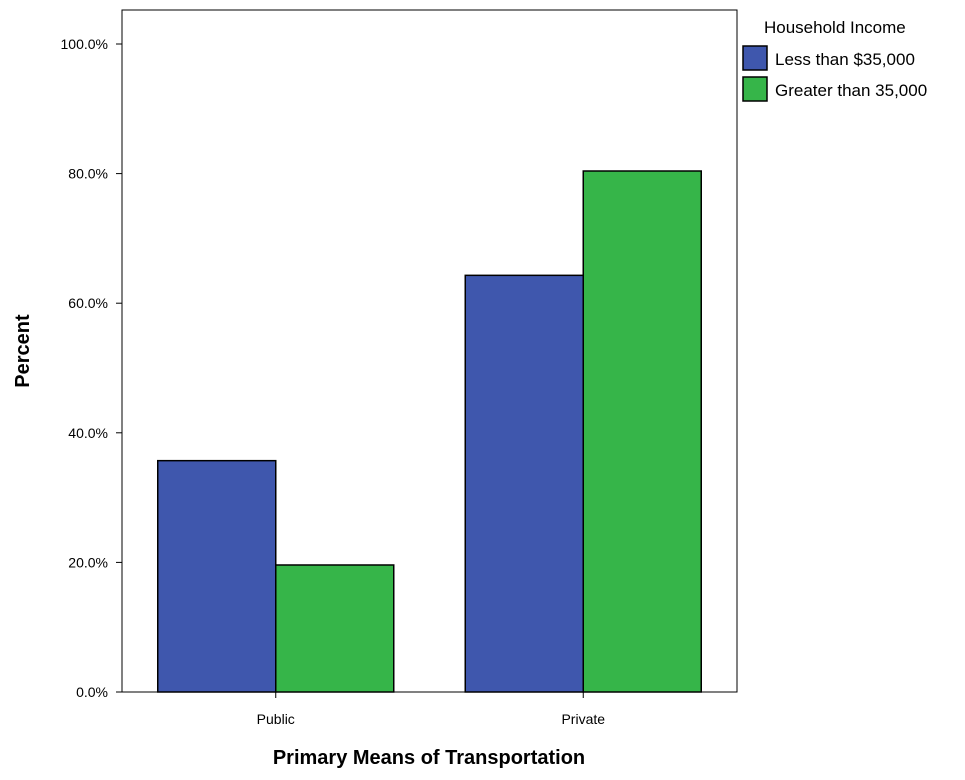  I want to click on y-tick-label: 40.0%, so click(88, 433).